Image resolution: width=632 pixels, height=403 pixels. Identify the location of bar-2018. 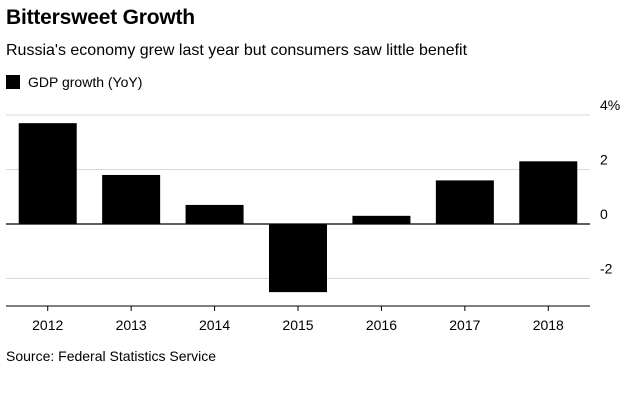
(548, 192).